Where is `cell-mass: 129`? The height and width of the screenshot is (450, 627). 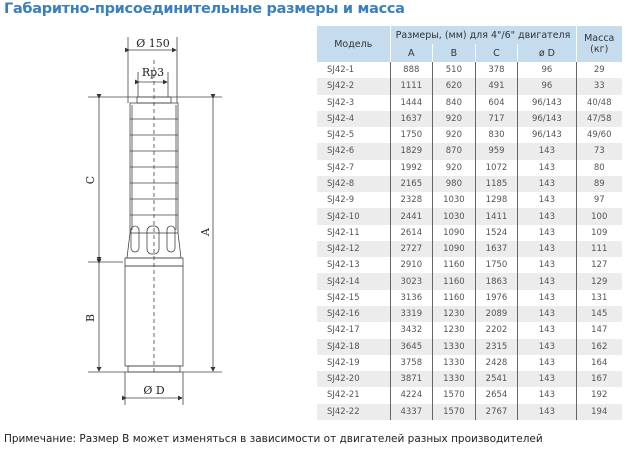
cell-mass: 129 is located at coordinates (598, 281).